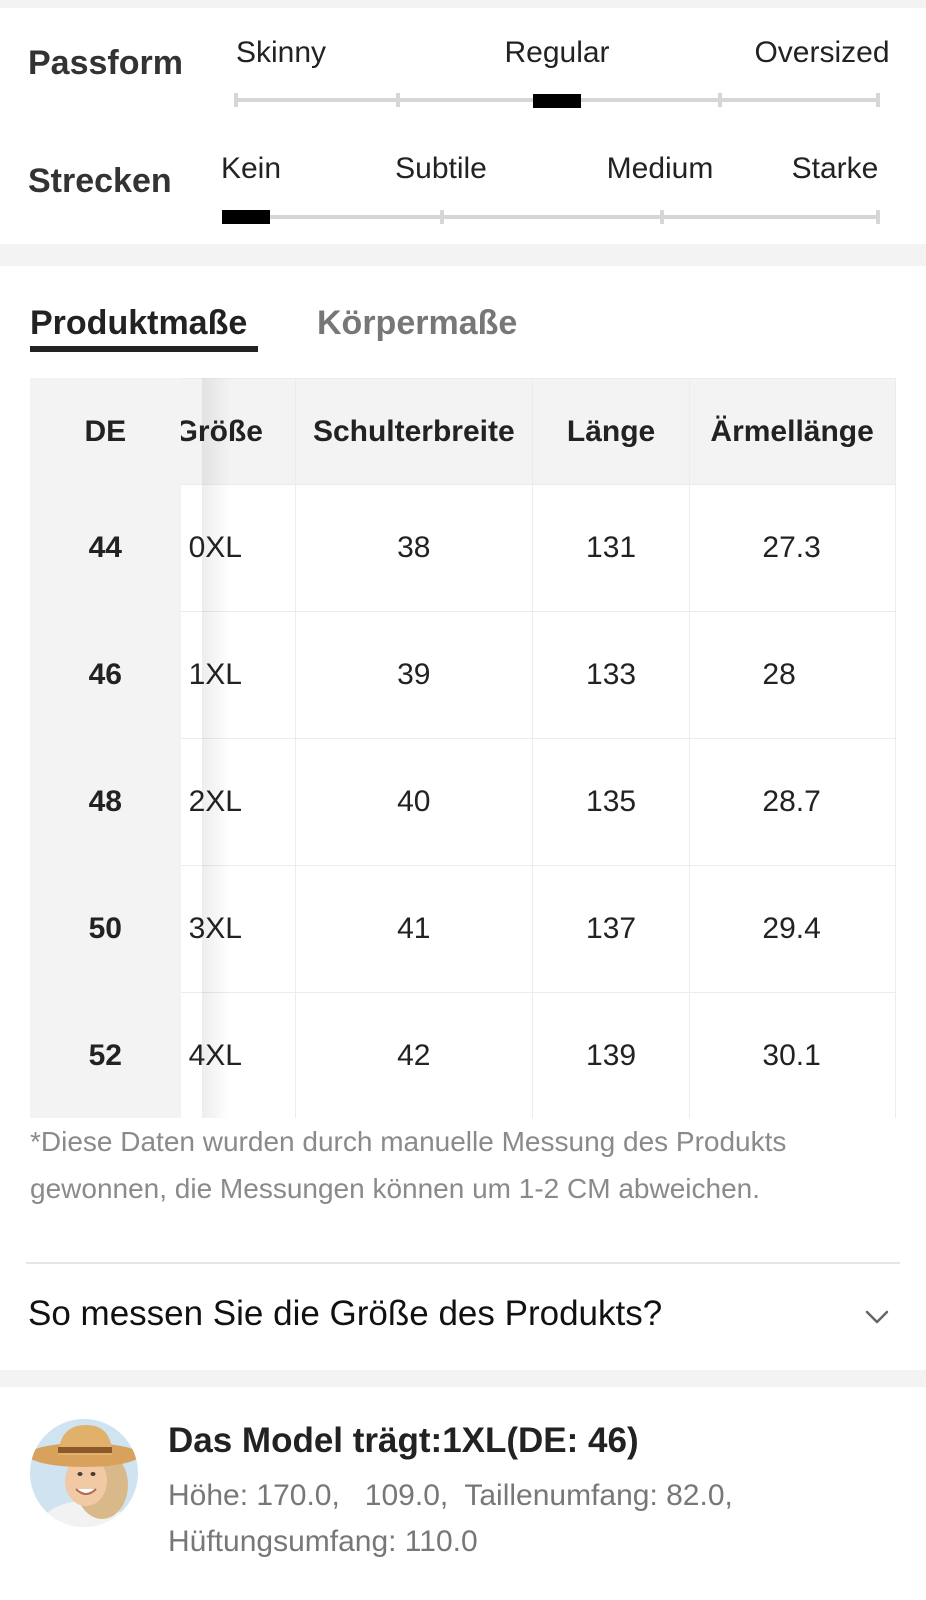 The height and width of the screenshot is (1600, 926). Describe the element at coordinates (450, 1495) in the screenshot. I see `model-measurements-line1: Höhe: 170.0, 109.0, Taillenumfang: 82.0,` at that location.